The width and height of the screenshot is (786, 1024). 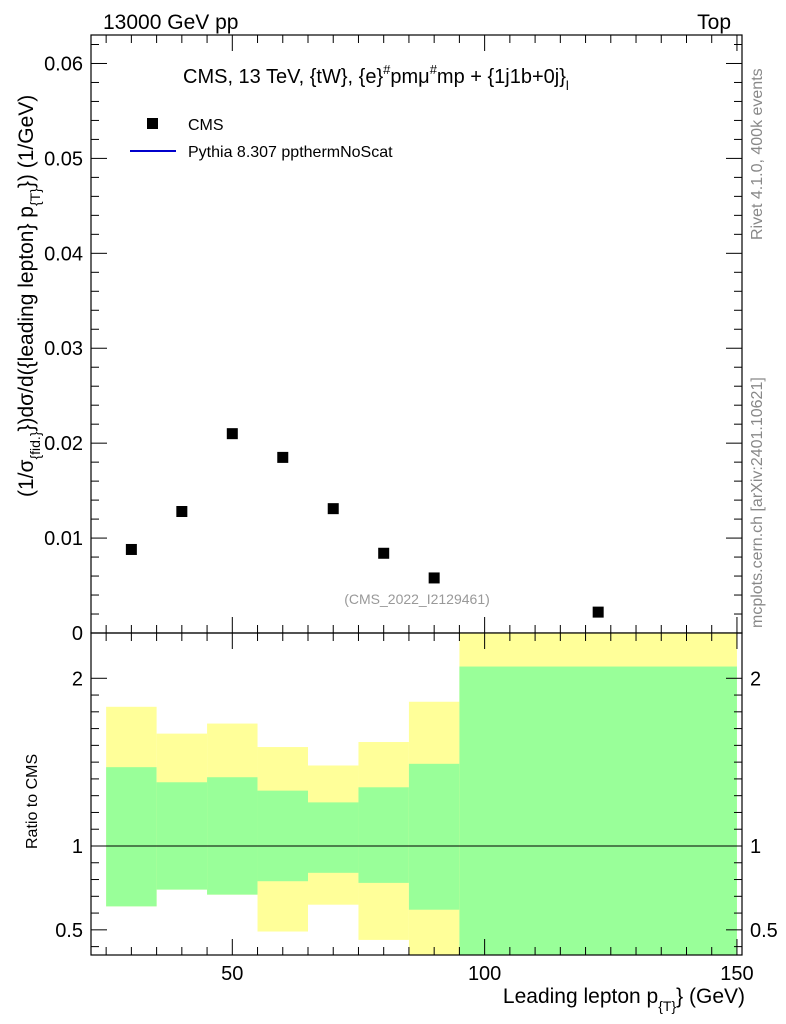 What do you see at coordinates (170, 22) in the screenshot?
I see `header-left: 13000 GeV pp` at bounding box center [170, 22].